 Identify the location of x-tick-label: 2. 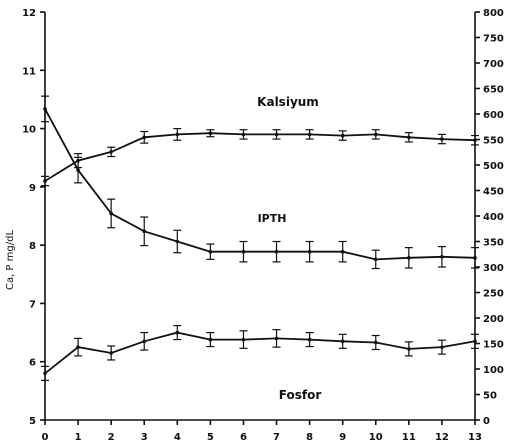
(111, 437).